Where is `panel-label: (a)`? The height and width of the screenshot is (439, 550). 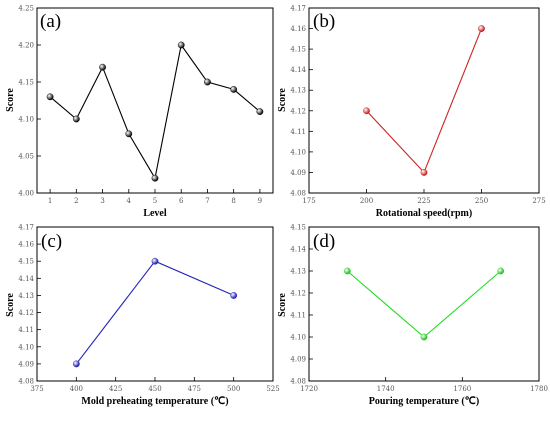
panel-label: (a) is located at coordinates (50, 21).